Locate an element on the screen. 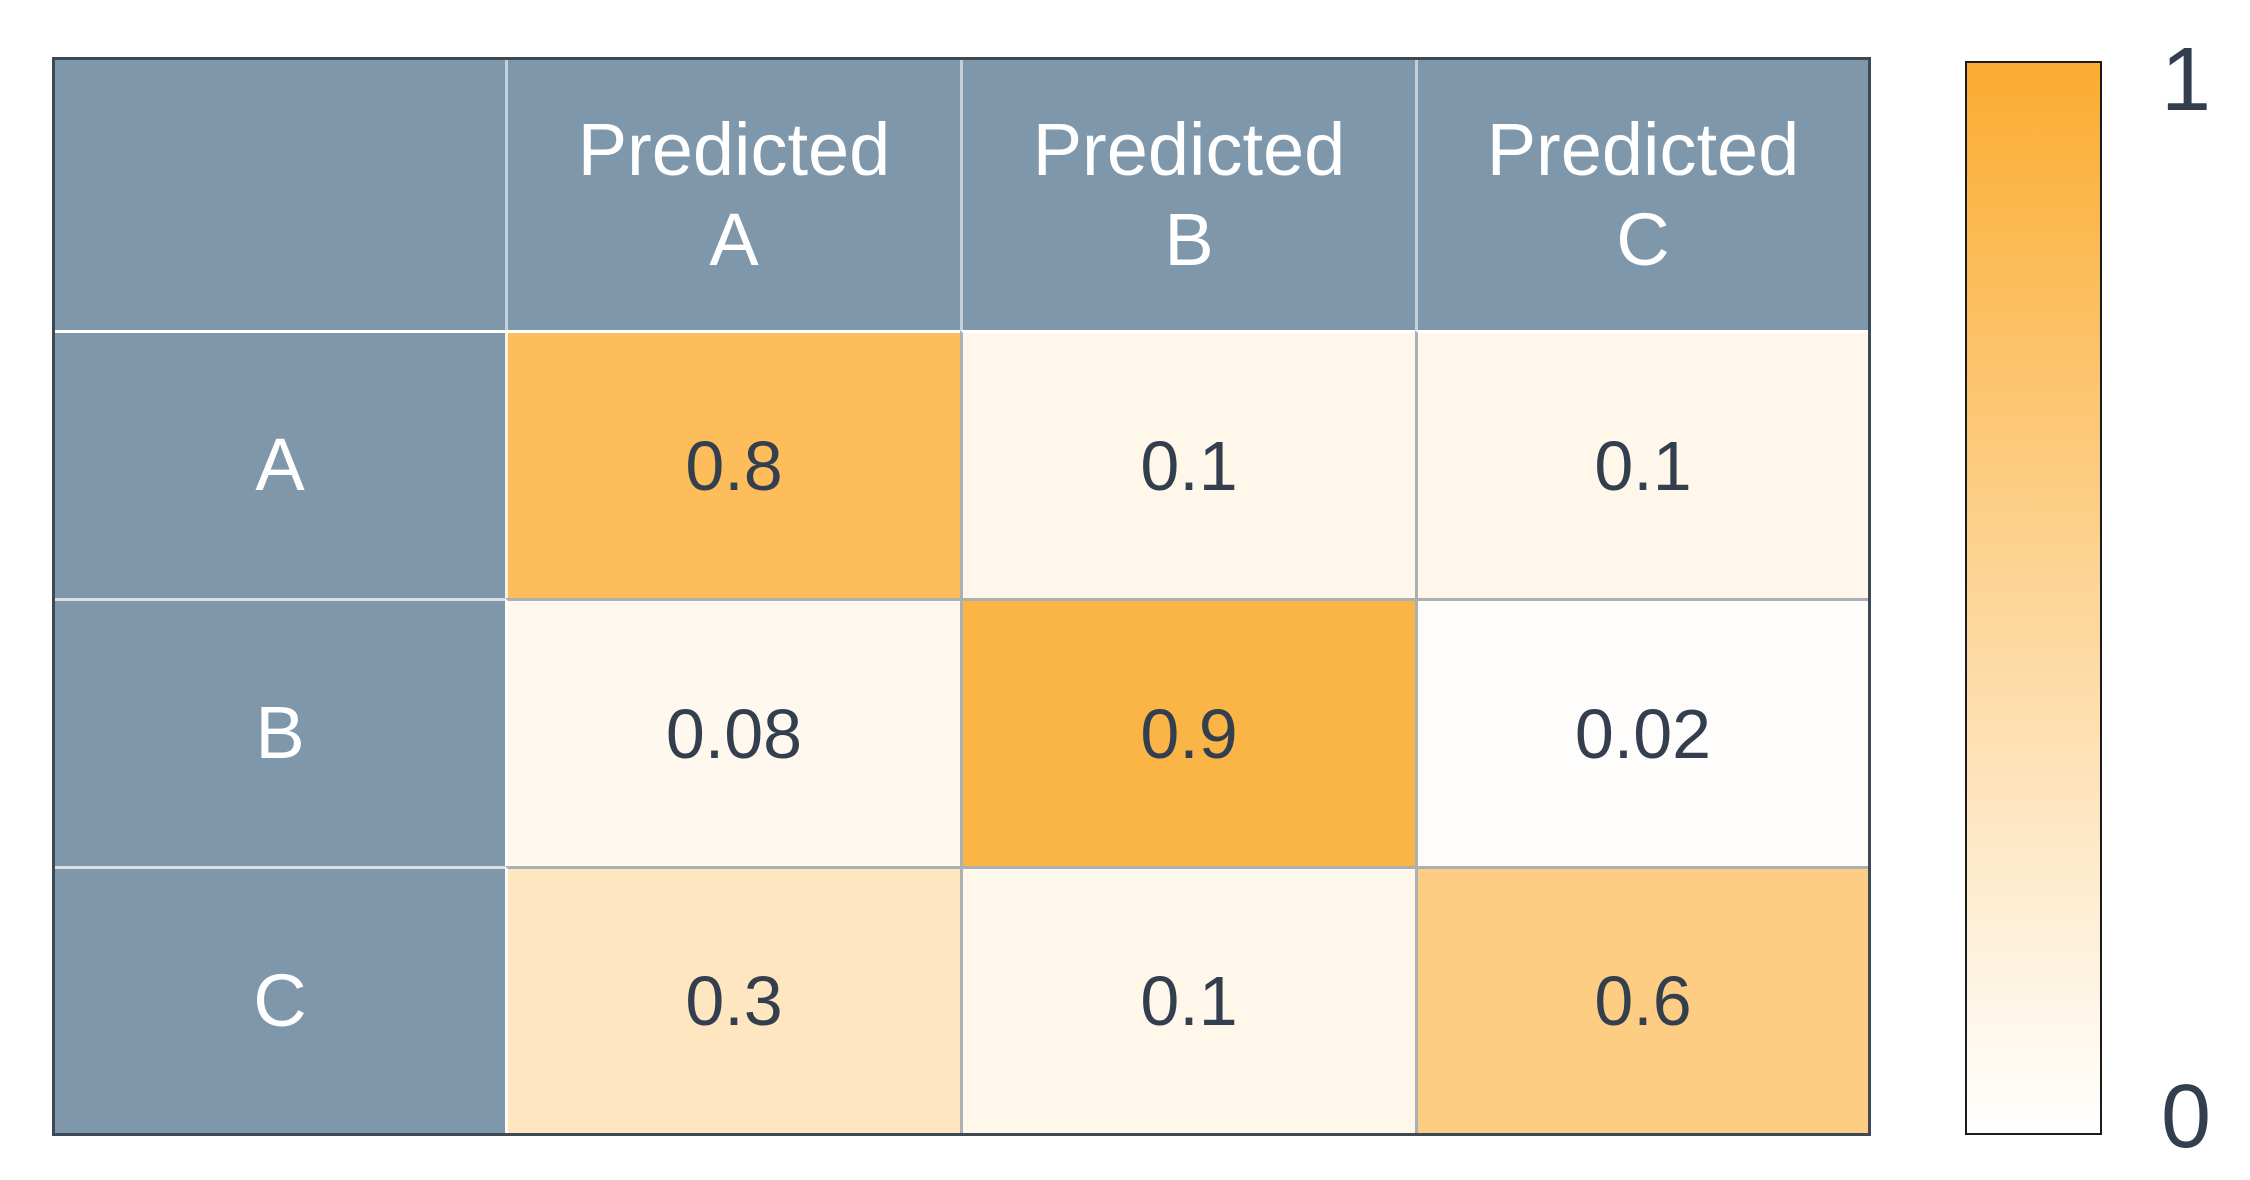 This screenshot has width=2250, height=1180. column-header-line: B is located at coordinates (1189, 239).